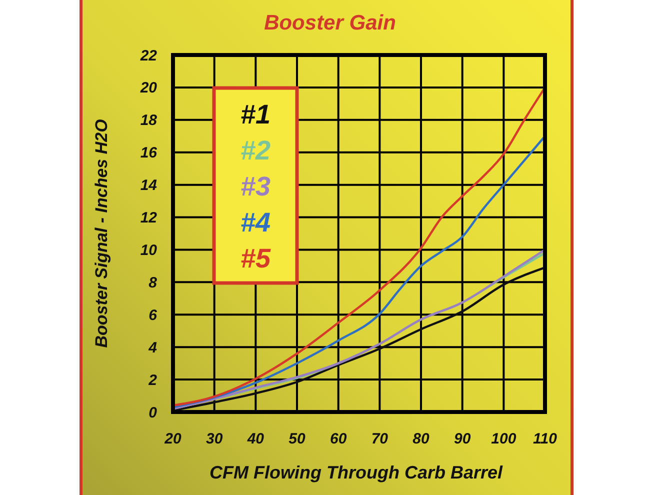 The width and height of the screenshot is (660, 495). Describe the element at coordinates (148, 55) in the screenshot. I see `y-tick-label: 22` at that location.